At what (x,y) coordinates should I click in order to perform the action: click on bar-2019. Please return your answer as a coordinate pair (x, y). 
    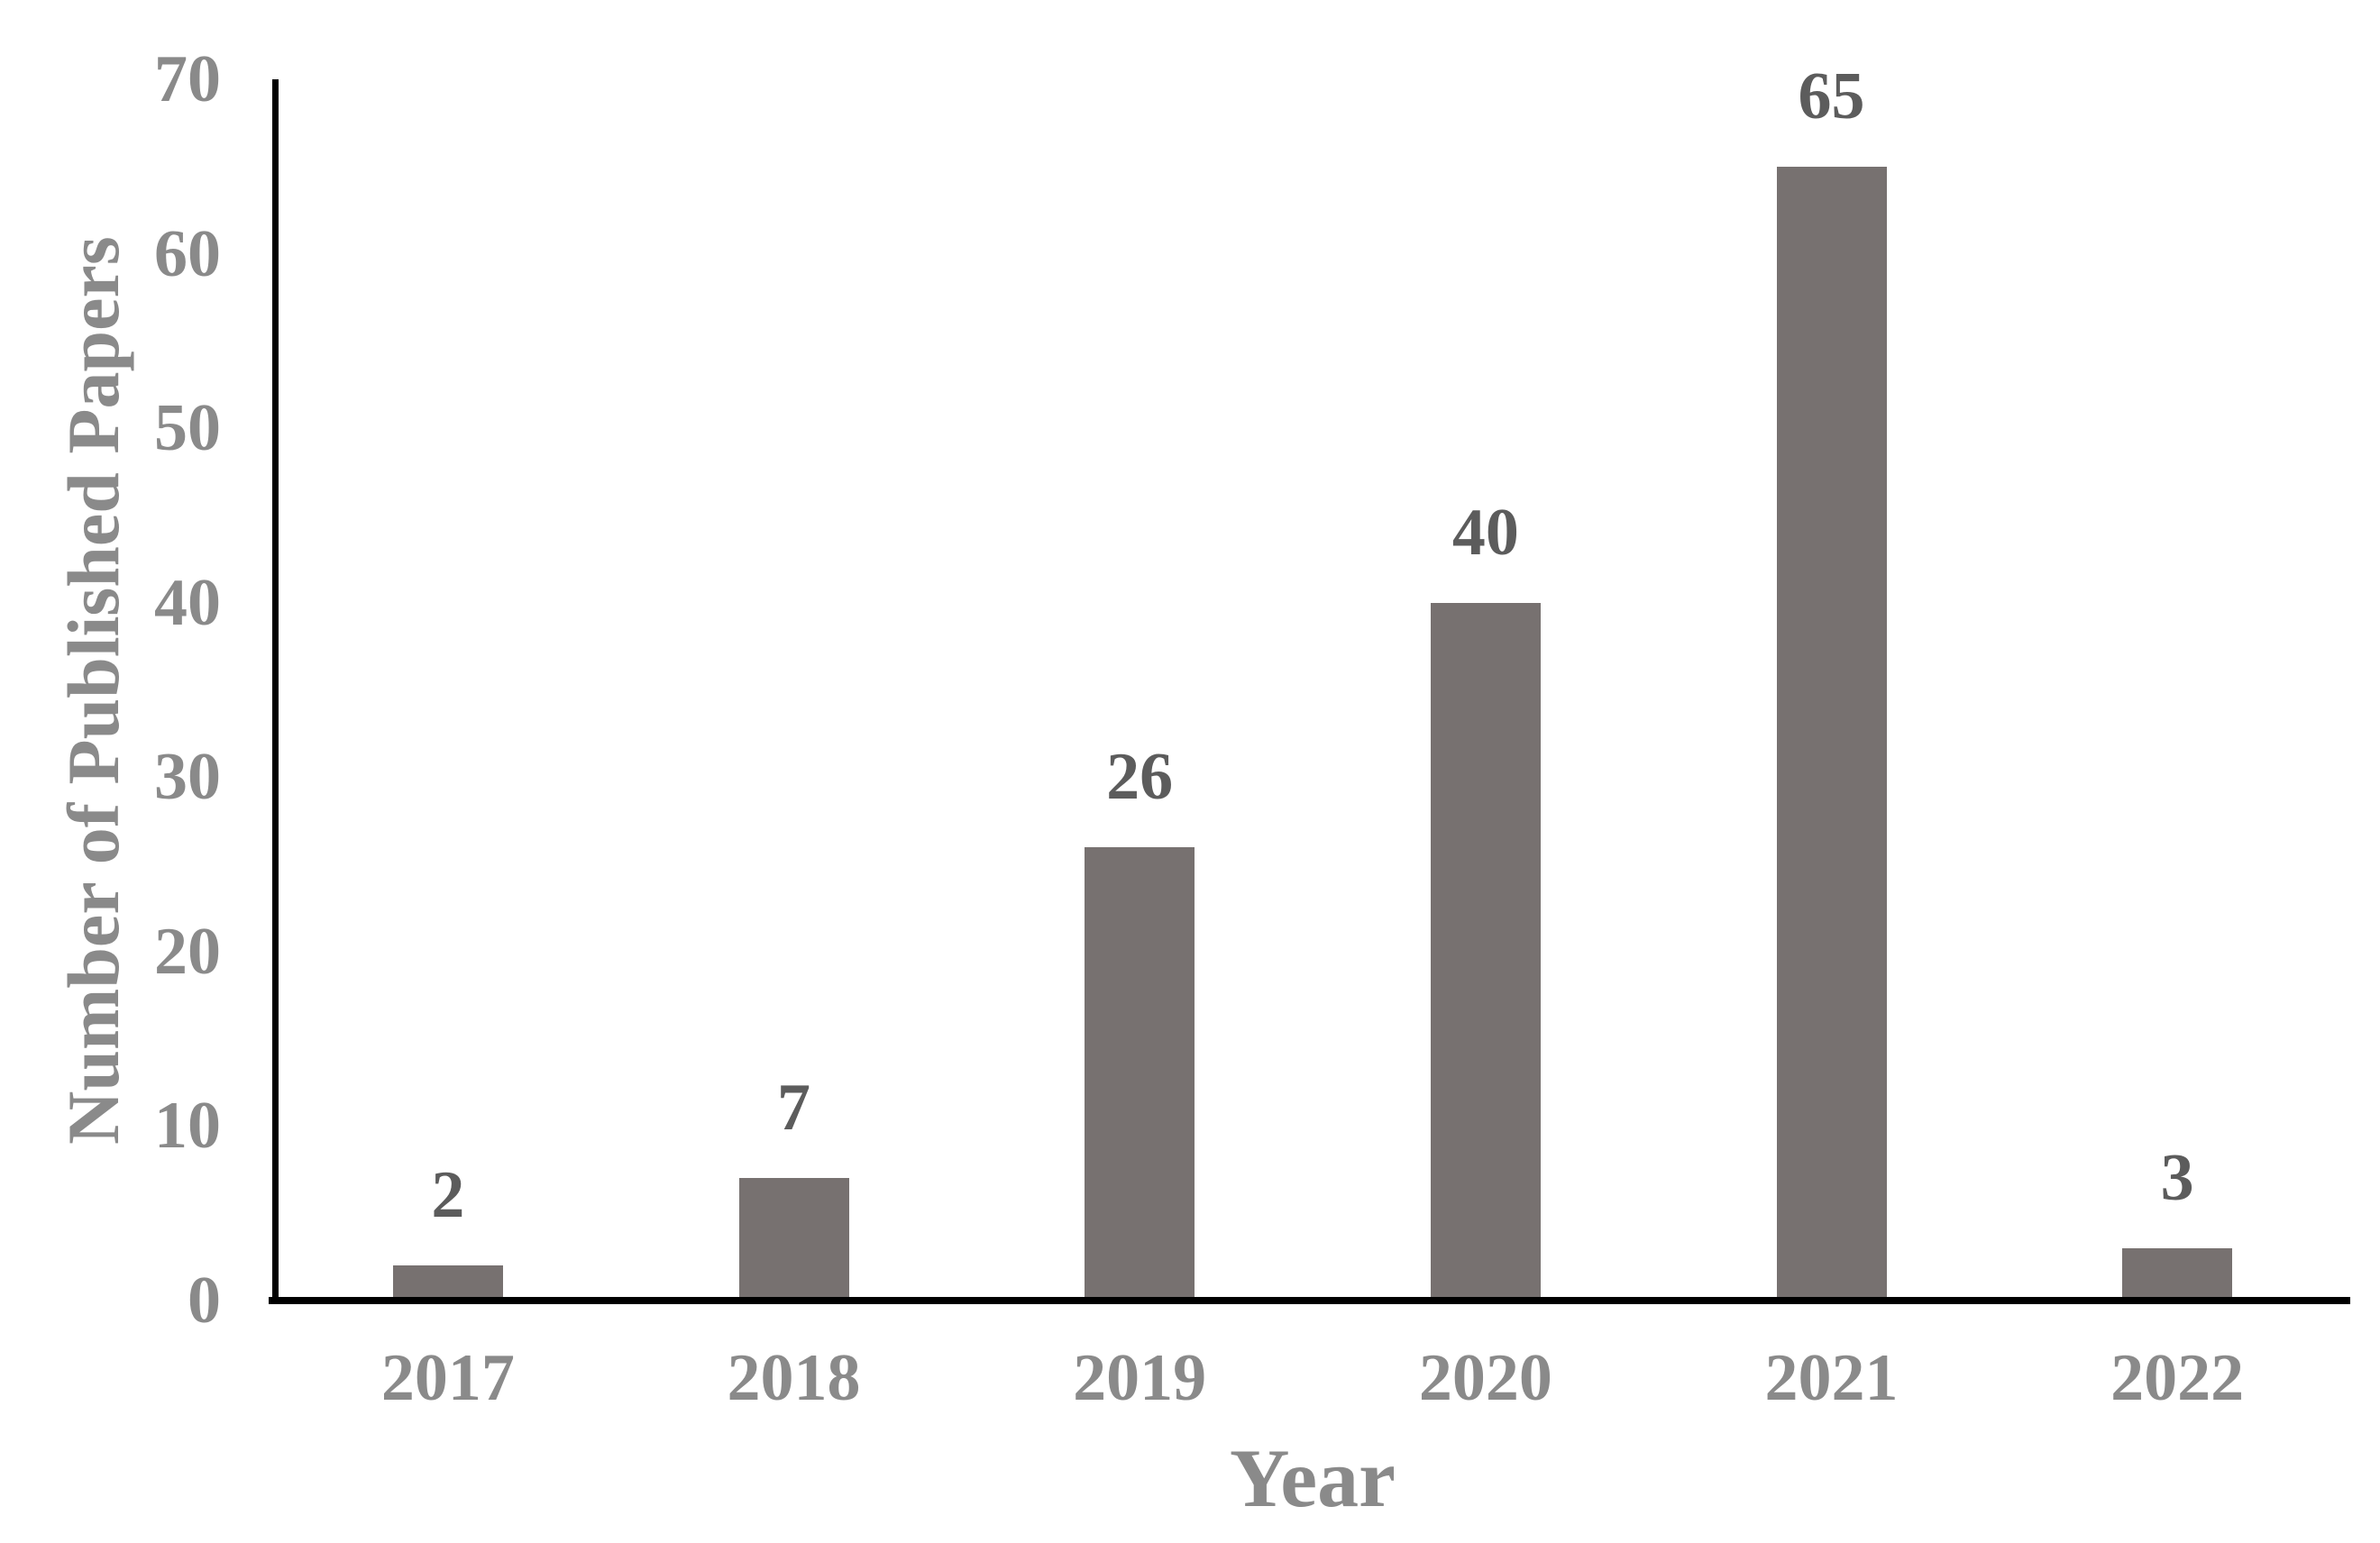
    Looking at the image, I should click on (1140, 1074).